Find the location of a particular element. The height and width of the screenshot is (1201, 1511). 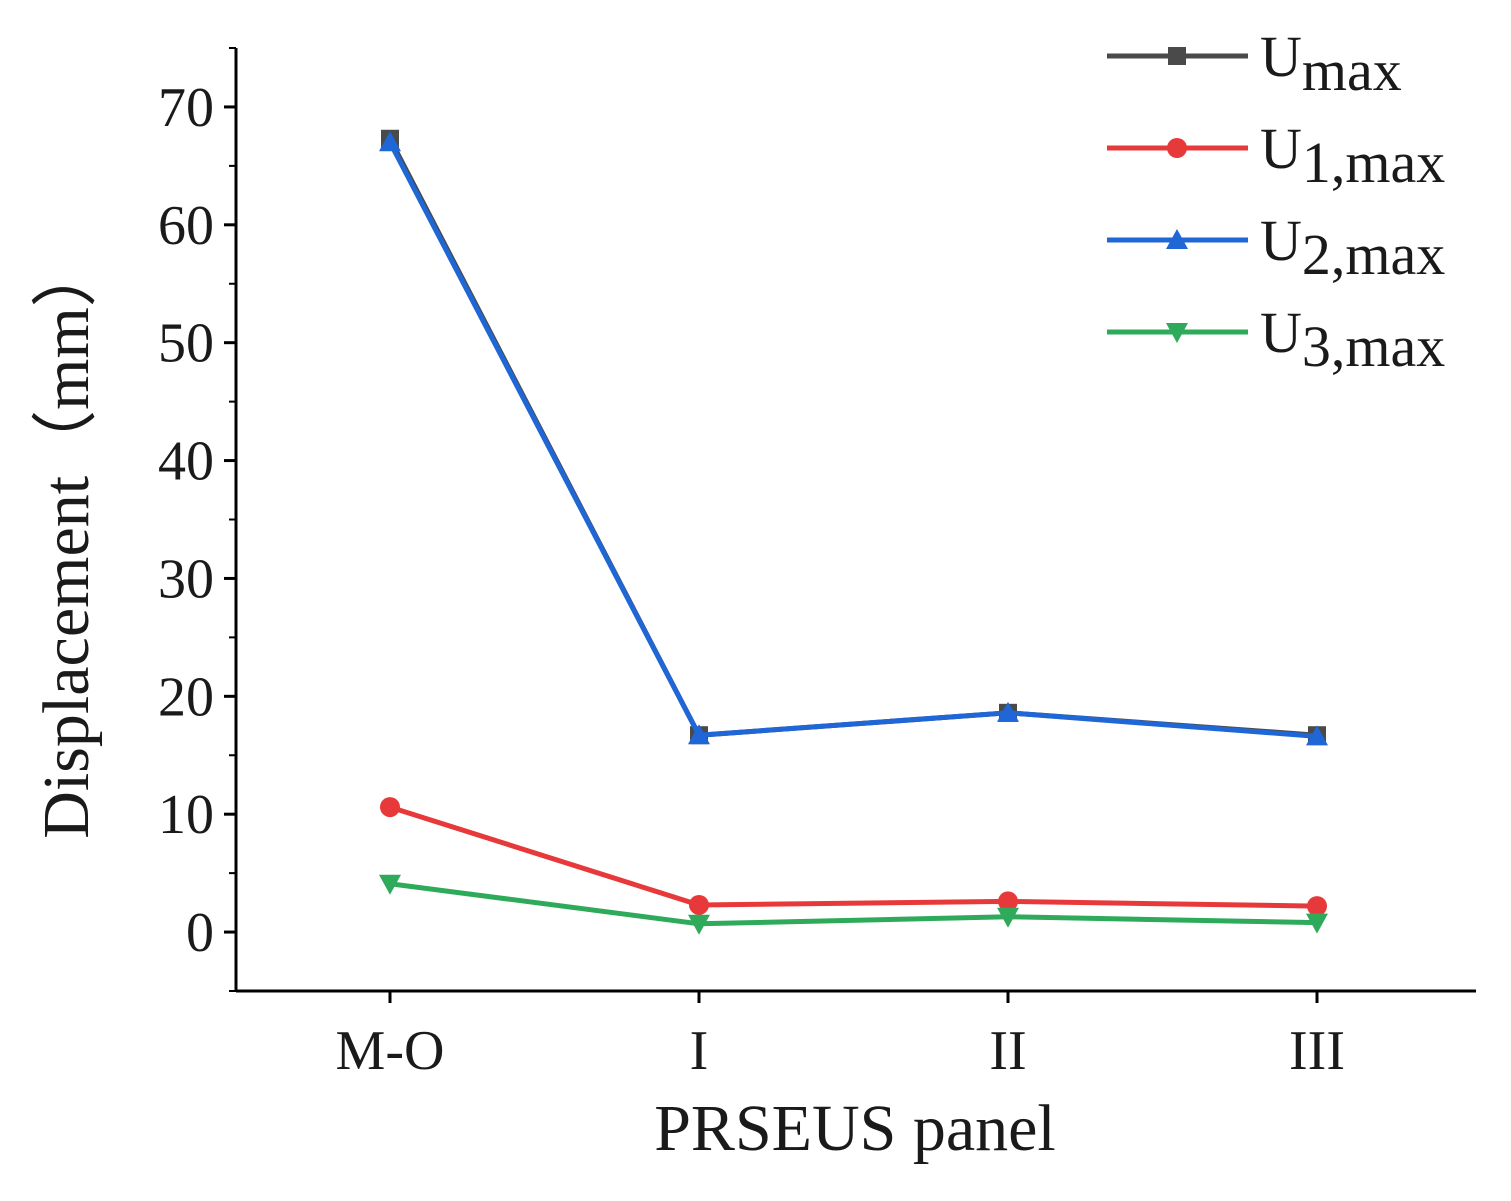

legend-item: U2,max is located at coordinates (1276, 247).